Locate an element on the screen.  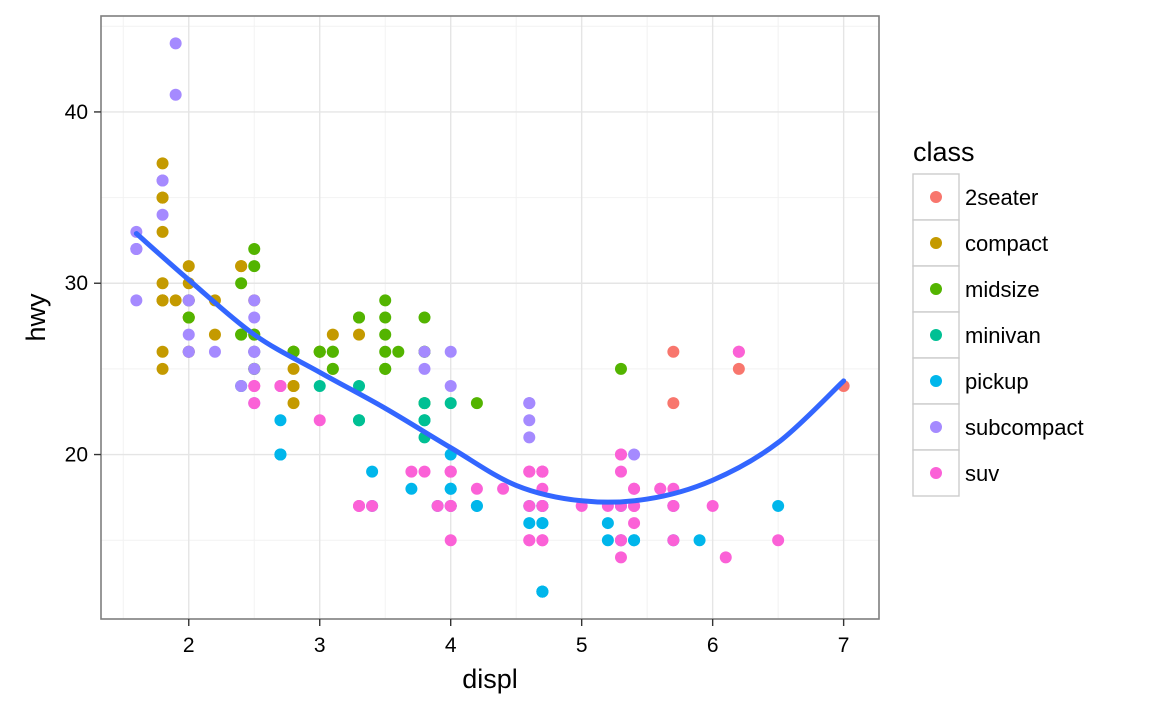
legend-label-subcompact: subcompact is located at coordinates (1024, 427).